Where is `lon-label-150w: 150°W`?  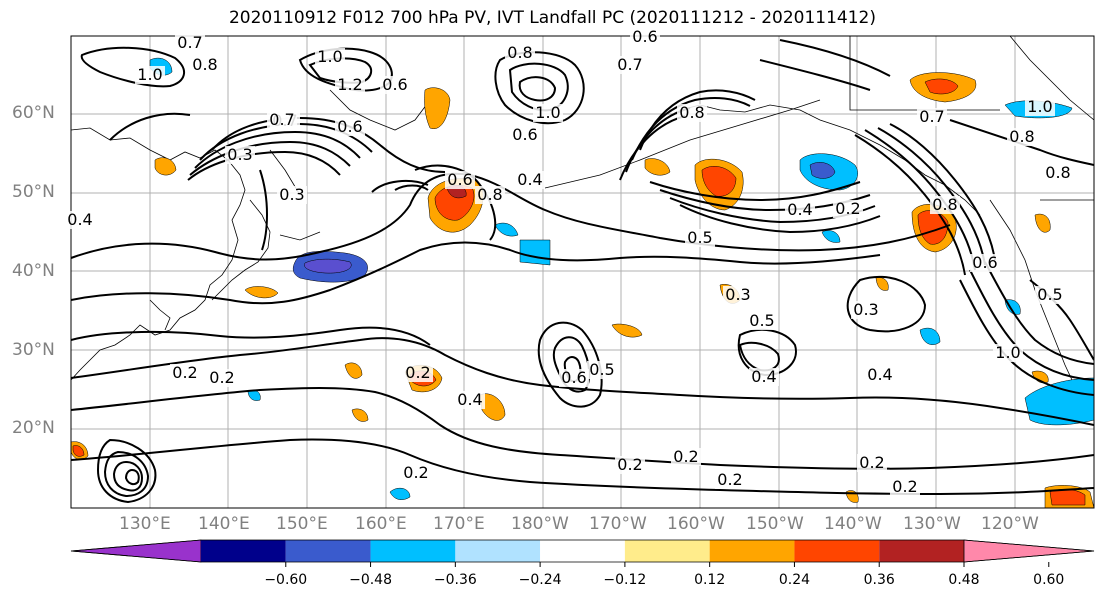 lon-label-150w: 150°W is located at coordinates (775, 524).